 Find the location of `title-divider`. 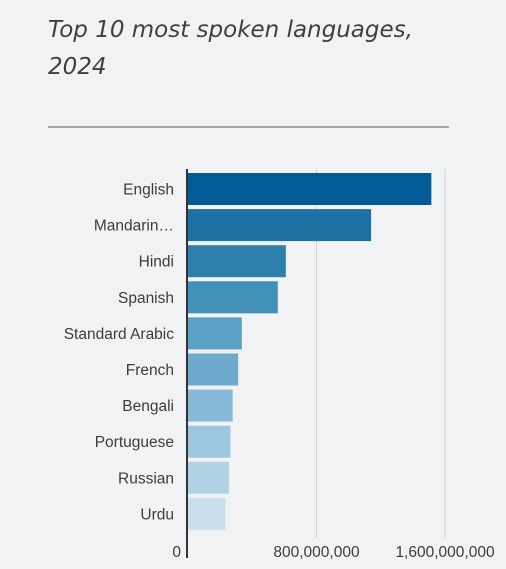

title-divider is located at coordinates (248, 127).